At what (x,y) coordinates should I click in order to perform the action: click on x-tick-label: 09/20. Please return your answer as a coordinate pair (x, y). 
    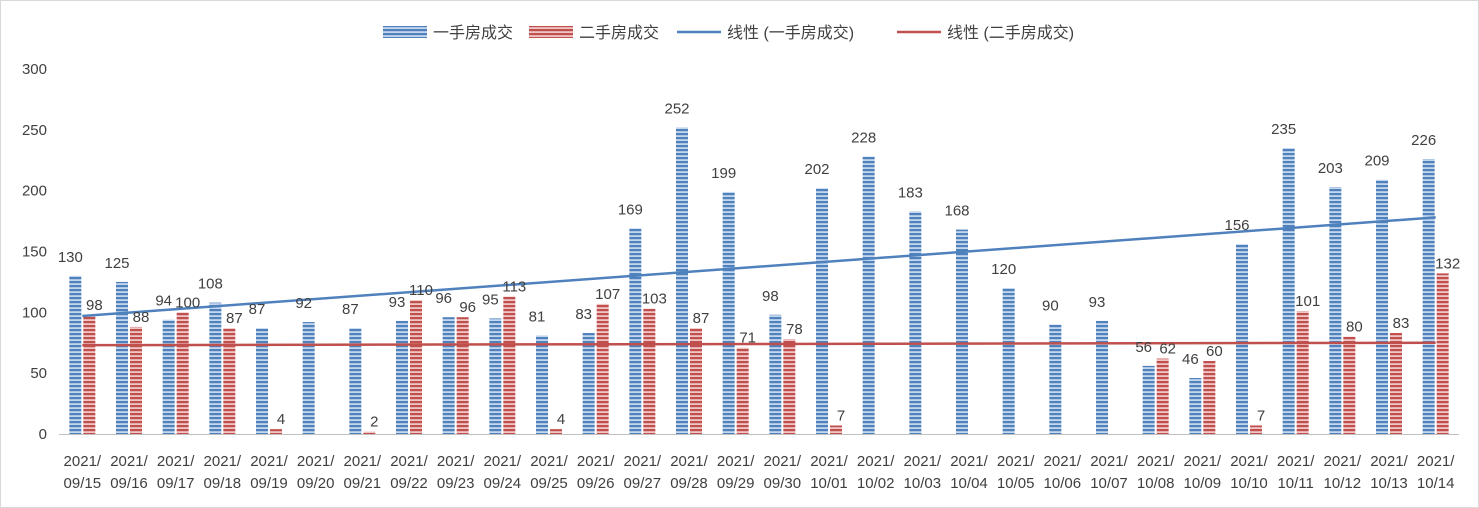
    Looking at the image, I should click on (316, 483).